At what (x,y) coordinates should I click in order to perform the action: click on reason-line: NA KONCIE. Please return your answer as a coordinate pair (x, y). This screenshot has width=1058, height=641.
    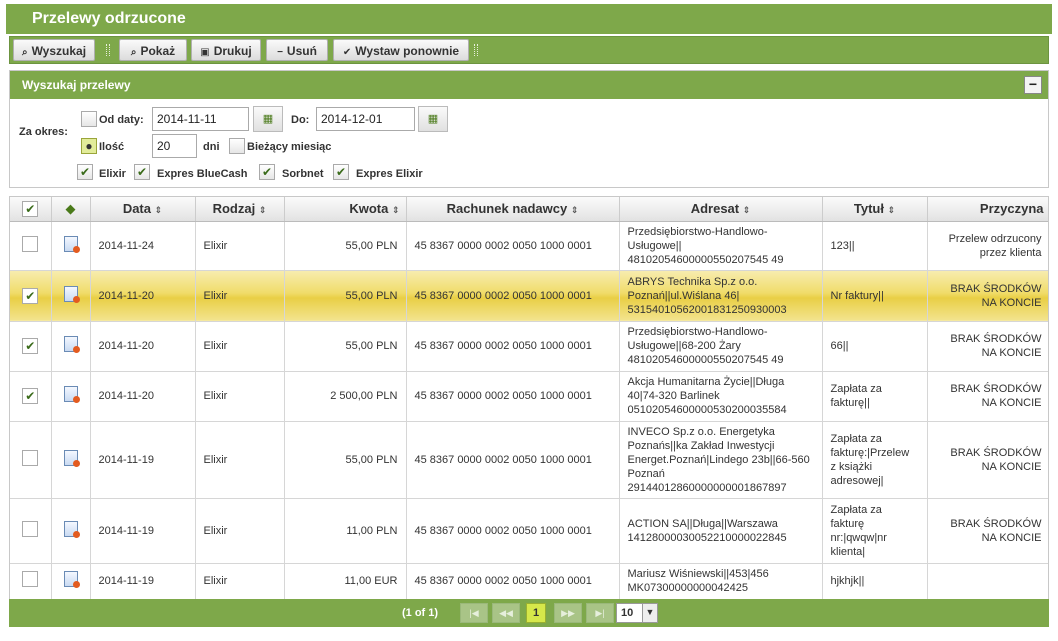
    Looking at the image, I should click on (1011, 537).